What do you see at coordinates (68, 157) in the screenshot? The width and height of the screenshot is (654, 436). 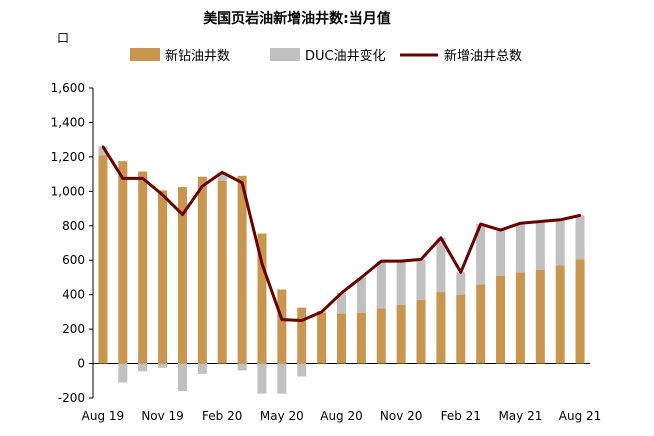 I see `y-tick-label: 1,200` at bounding box center [68, 157].